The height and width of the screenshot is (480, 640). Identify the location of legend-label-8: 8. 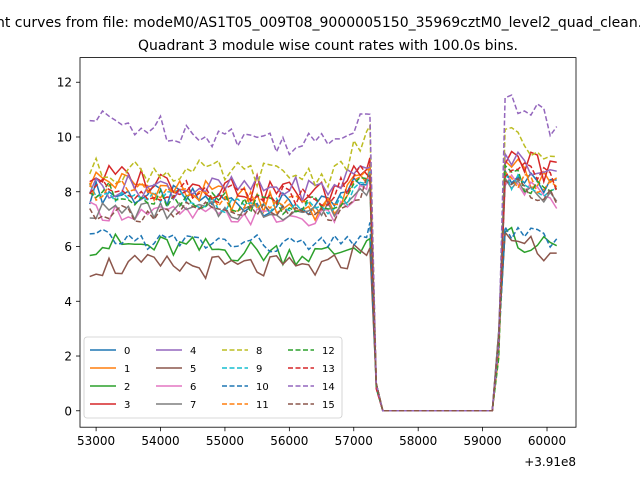
(259, 351).